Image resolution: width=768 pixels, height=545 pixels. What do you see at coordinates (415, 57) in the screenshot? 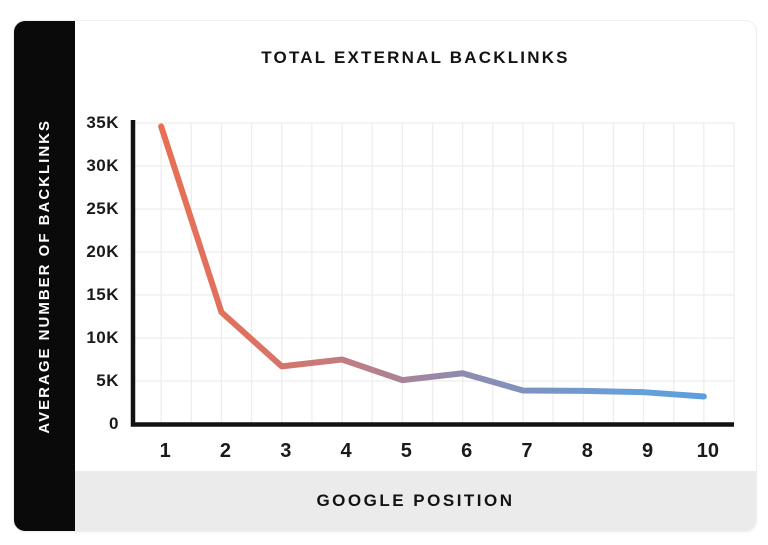
I see `chart-title: TOTAL EXTERNAL BACKLINKS` at bounding box center [415, 57].